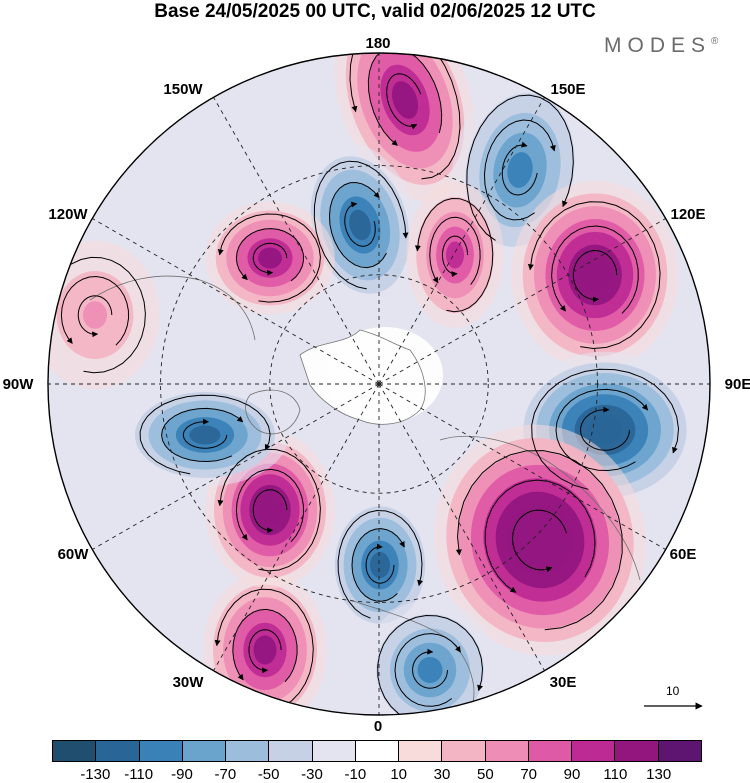  I want to click on colorbar-tick-label: -70, so click(225, 774).